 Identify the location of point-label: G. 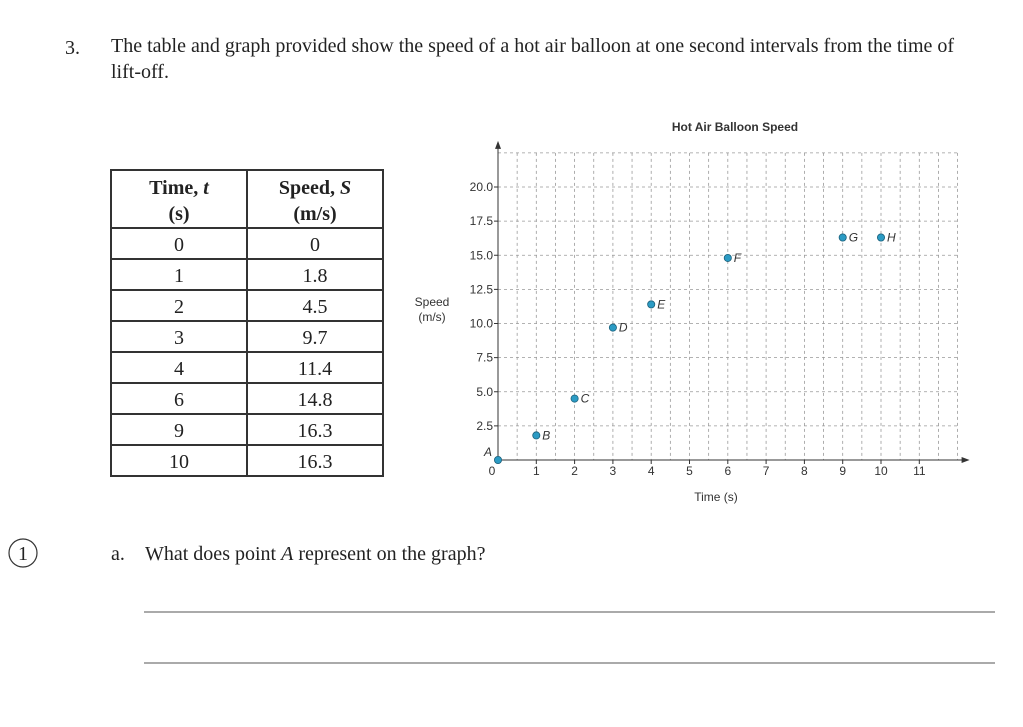
(853, 238).